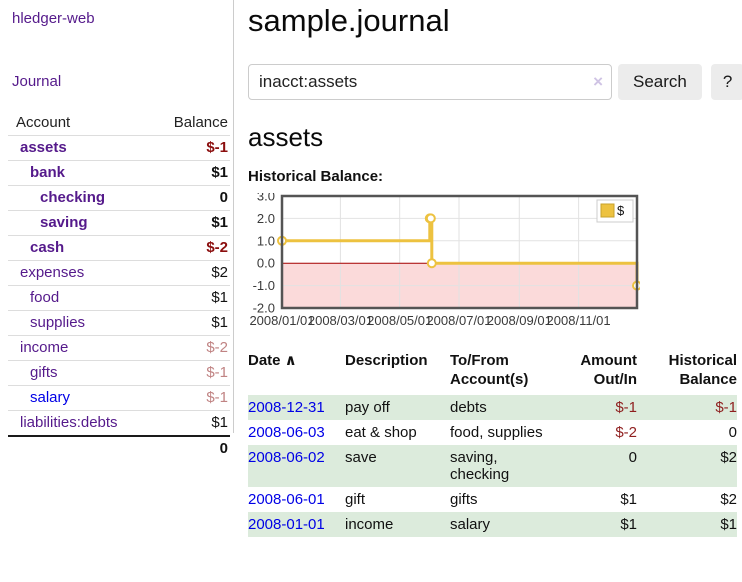 The height and width of the screenshot is (582, 742). What do you see at coordinates (119, 148) in the screenshot?
I see `account-row: assets $-1` at bounding box center [119, 148].